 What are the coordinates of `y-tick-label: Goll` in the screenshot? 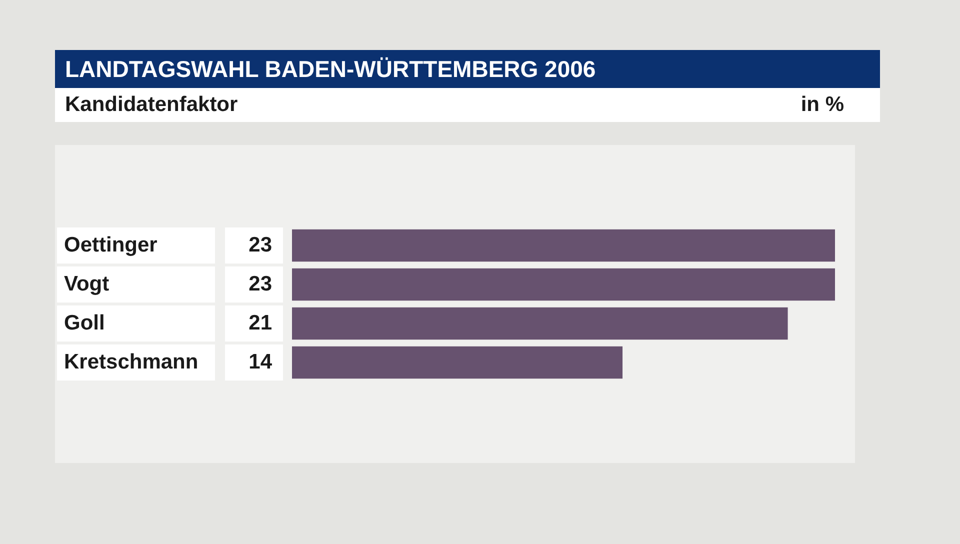 It's located at (84, 322).